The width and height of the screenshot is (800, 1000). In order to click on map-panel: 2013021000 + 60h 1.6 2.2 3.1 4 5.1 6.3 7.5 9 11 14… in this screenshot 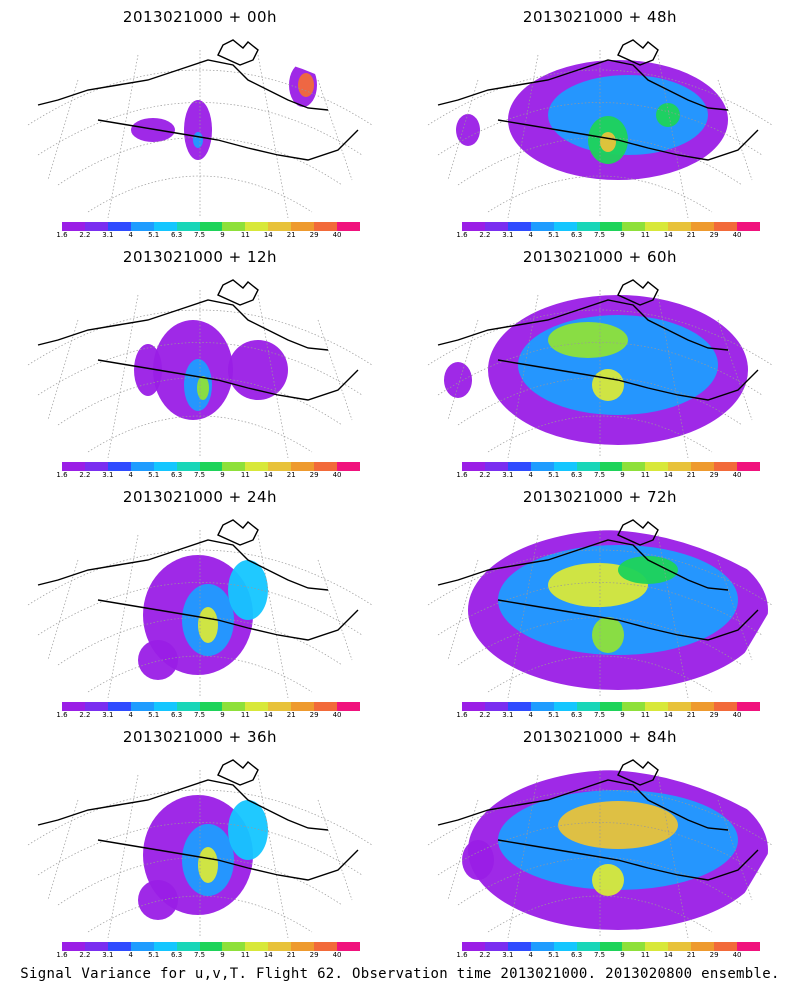, I will do `click(600, 360)`.